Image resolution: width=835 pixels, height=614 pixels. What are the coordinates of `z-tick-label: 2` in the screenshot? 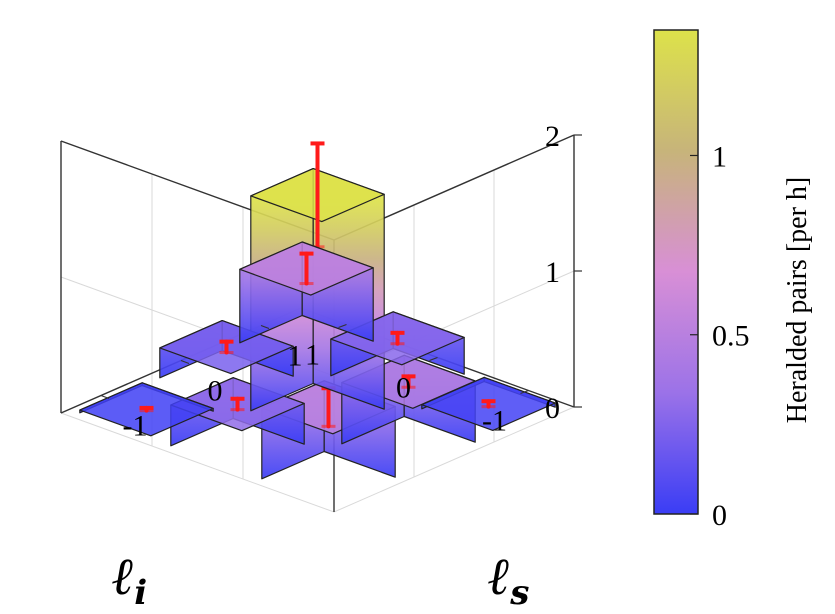 It's located at (552, 136).